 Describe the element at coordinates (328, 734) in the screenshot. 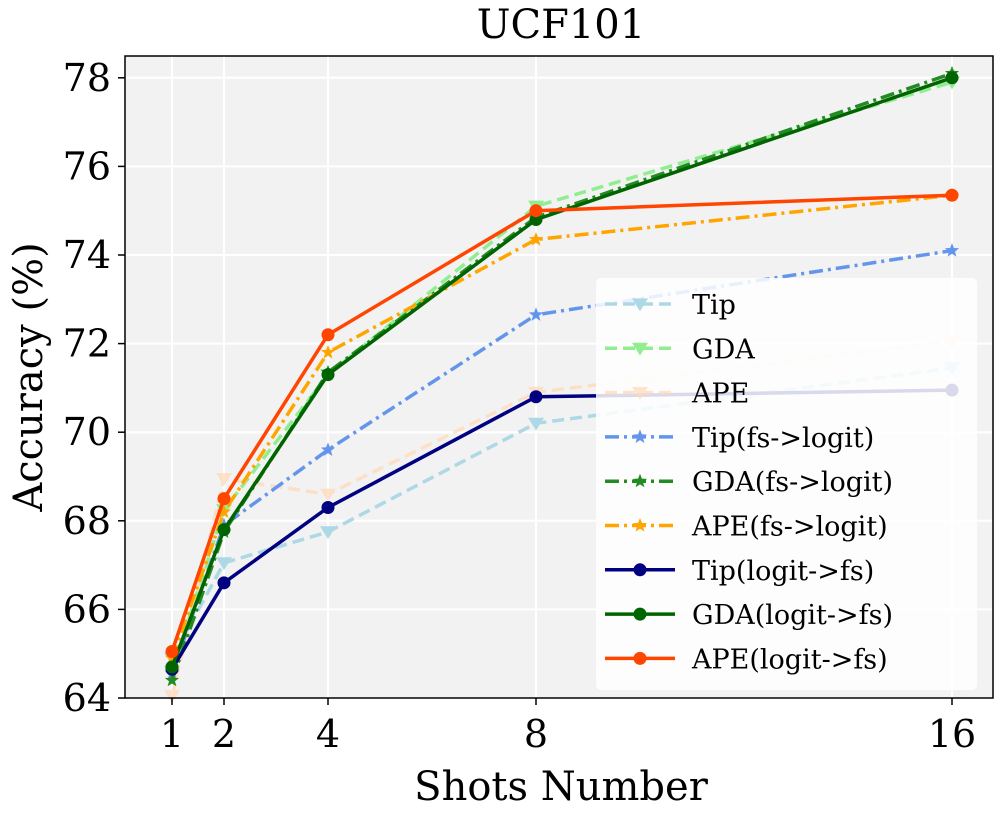

I see `x-tick-label: 4` at that location.